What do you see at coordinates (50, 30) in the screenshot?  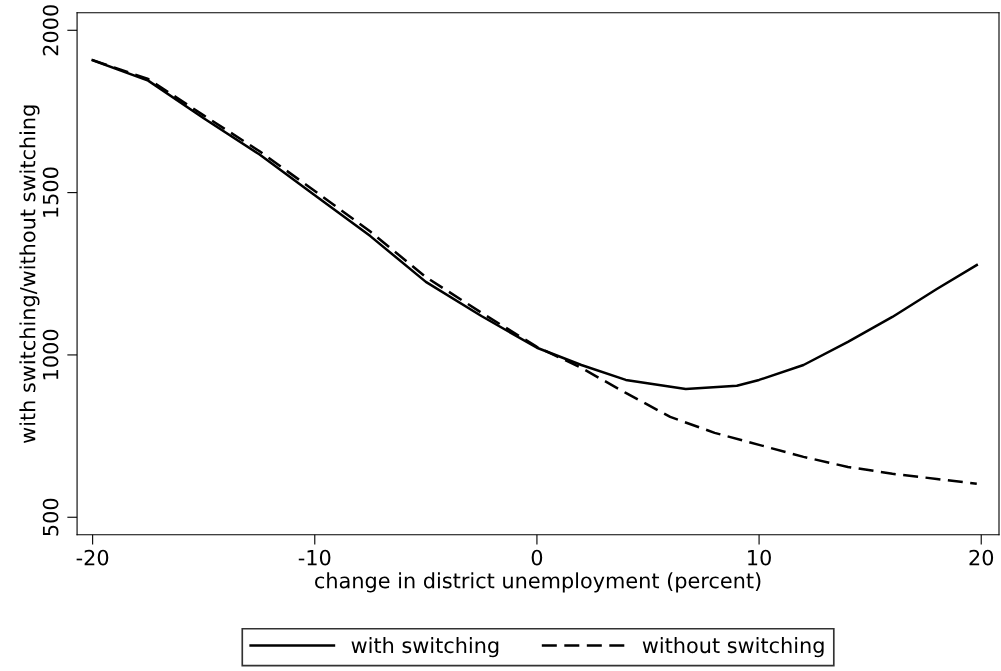 I see `y-tick-label: 2000` at bounding box center [50, 30].